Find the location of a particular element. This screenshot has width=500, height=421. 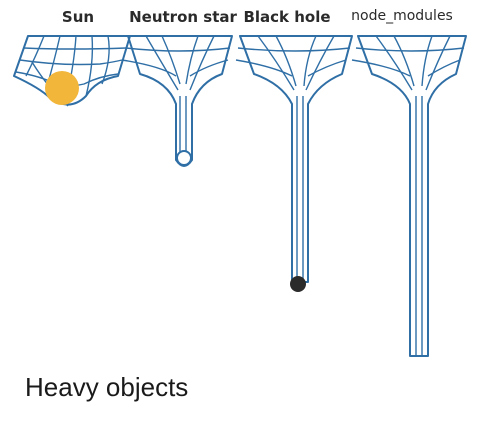

black-hole-sphere is located at coordinates (298, 284).